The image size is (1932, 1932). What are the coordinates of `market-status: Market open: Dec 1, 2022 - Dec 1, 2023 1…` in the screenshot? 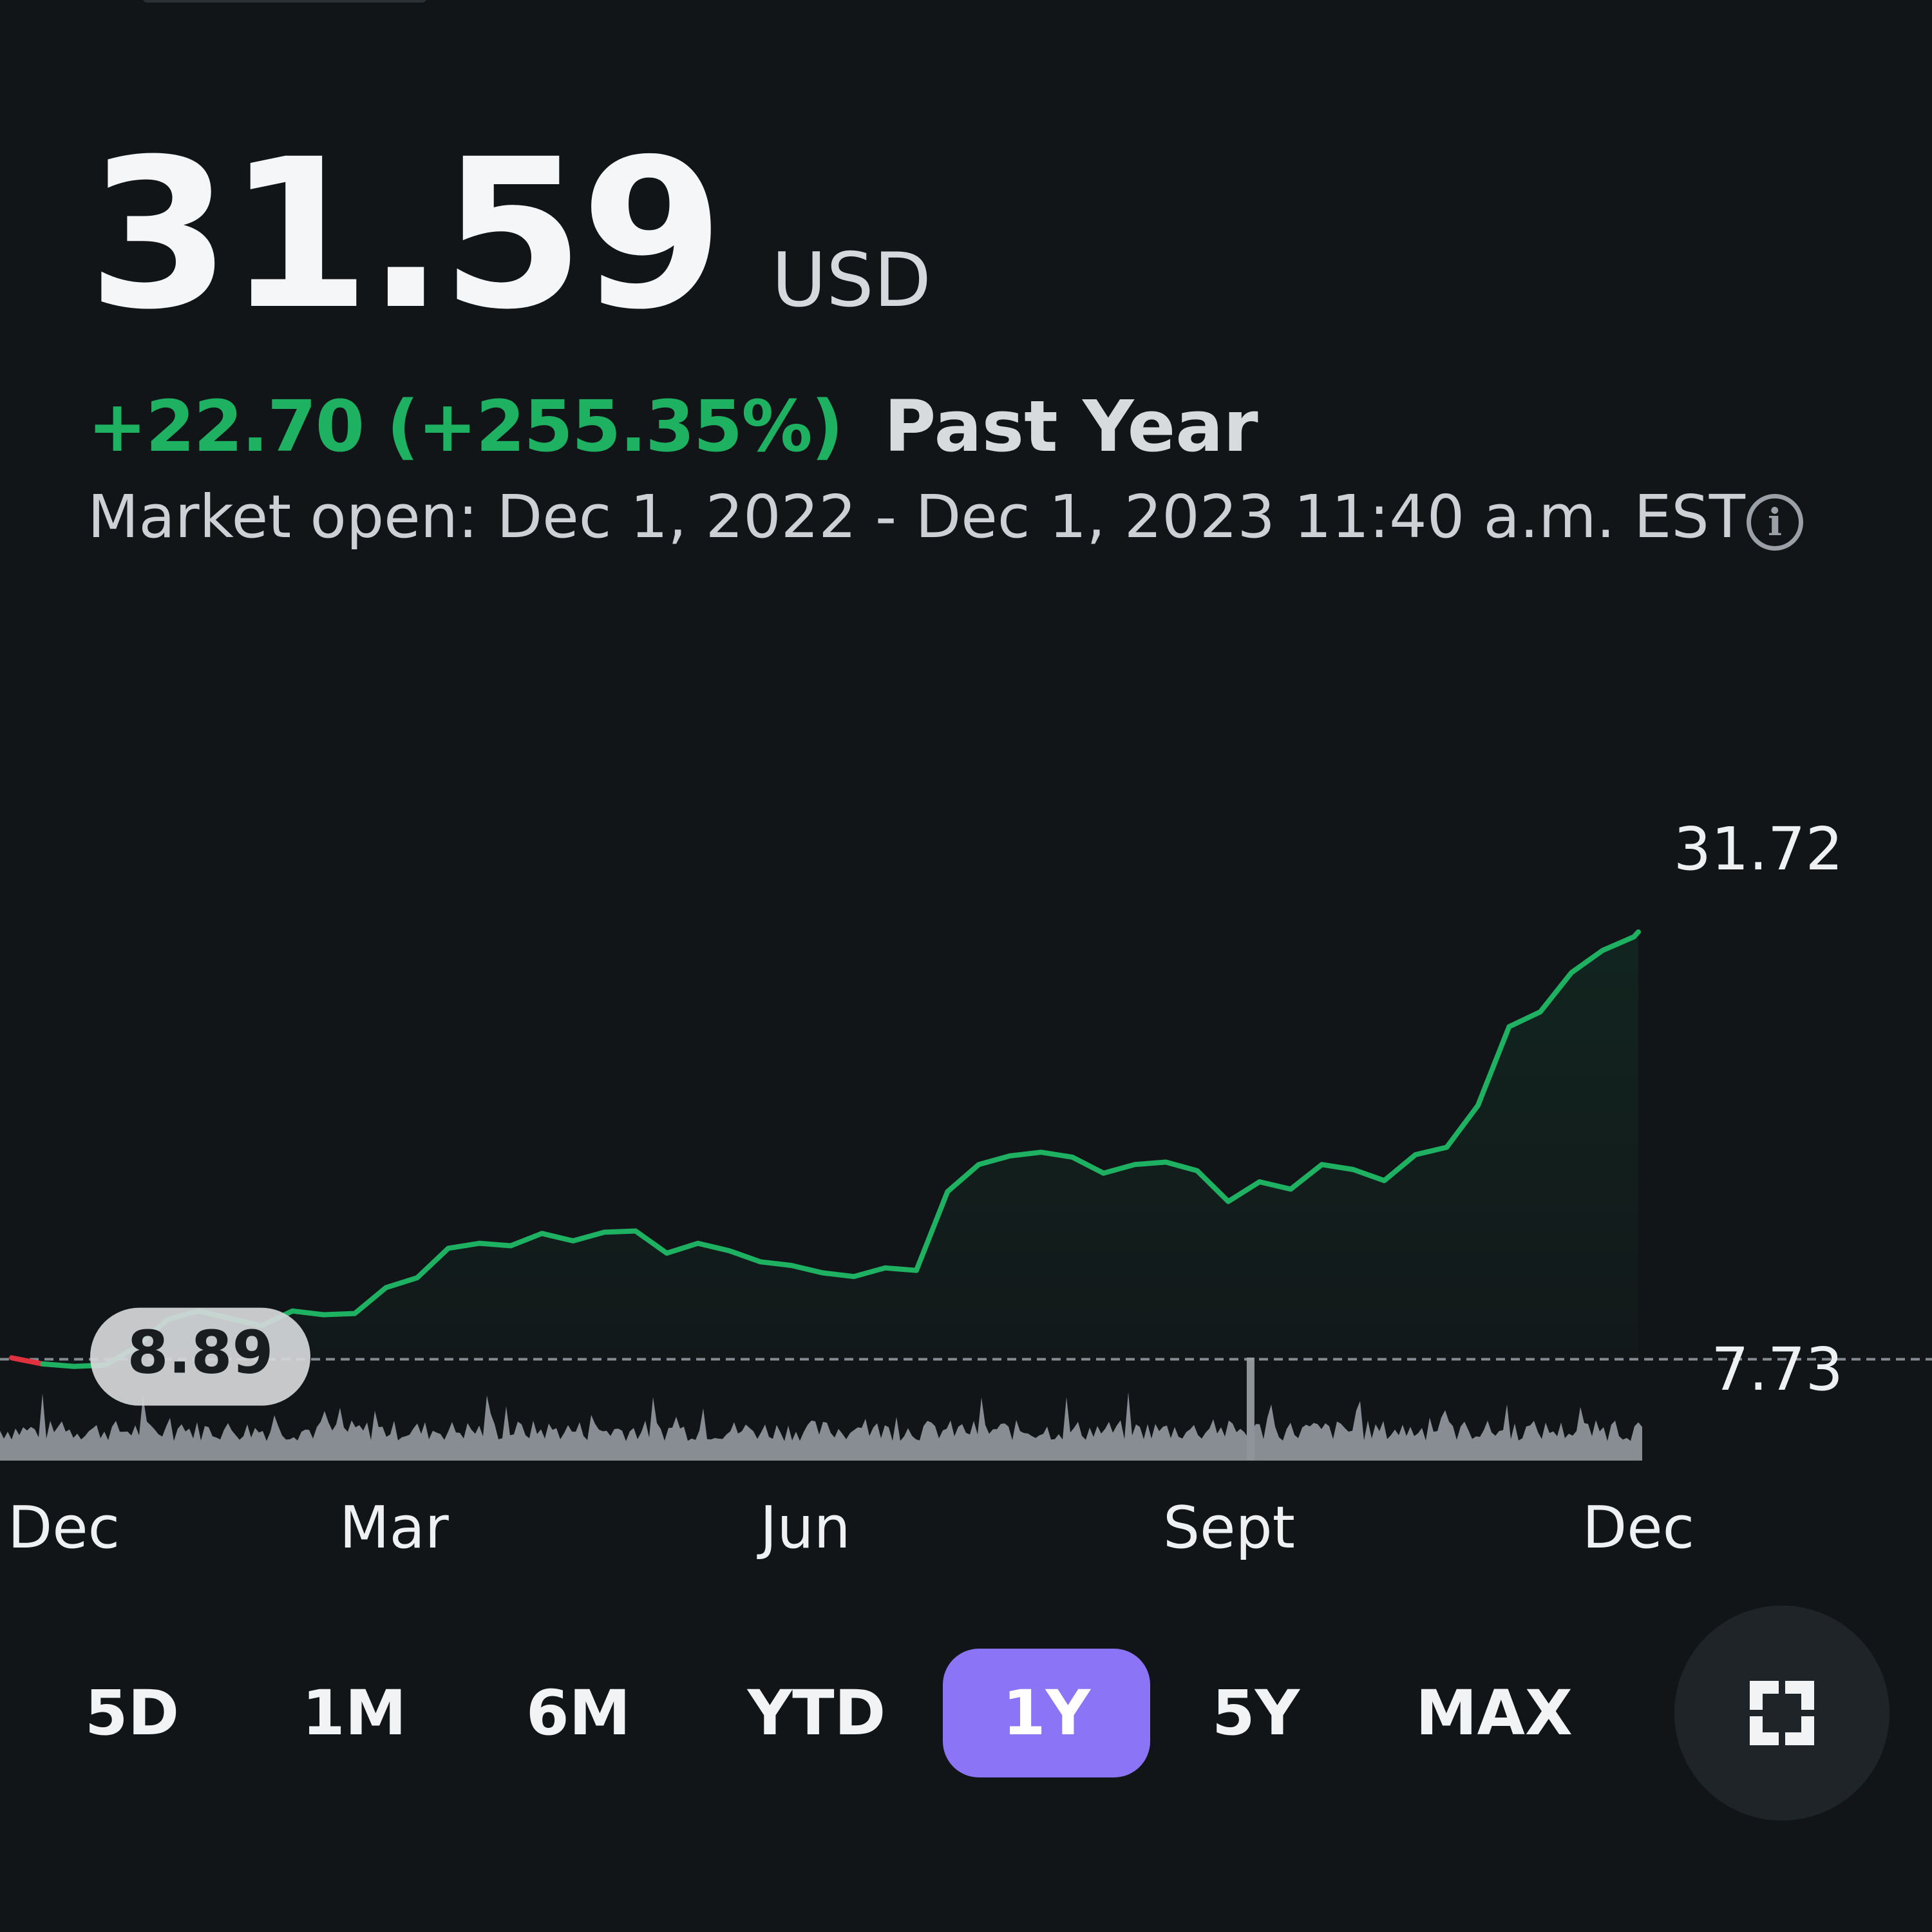 It's located at (916, 516).